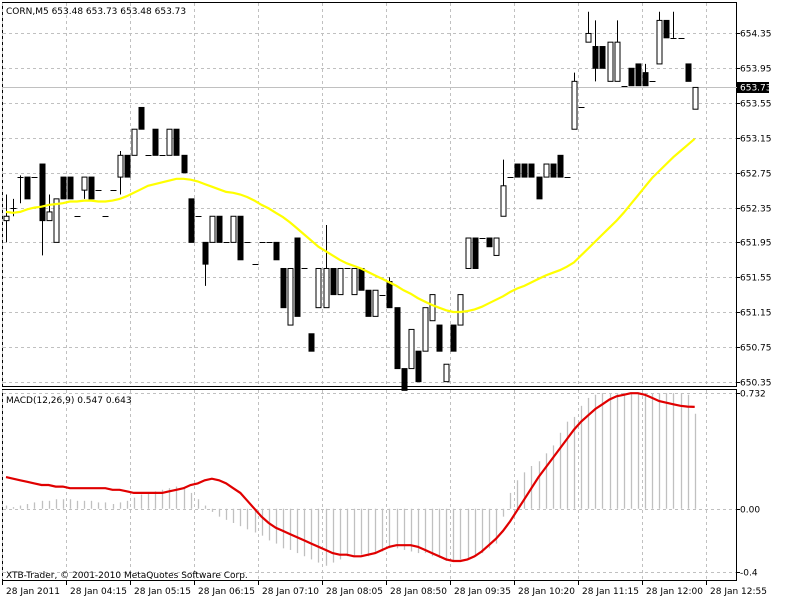 The image size is (800, 600). What do you see at coordinates (750, 511) in the screenshot?
I see `macd-tick-label: 0.00` at bounding box center [750, 511].